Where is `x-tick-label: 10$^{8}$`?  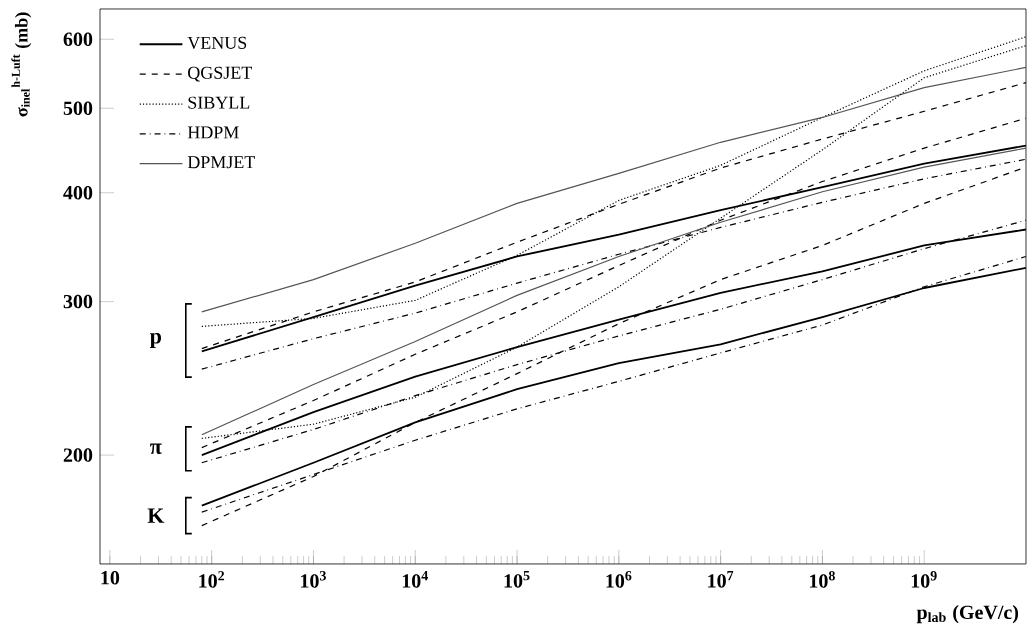
x-tick-label: 10$^{8}$ is located at coordinates (822, 579).